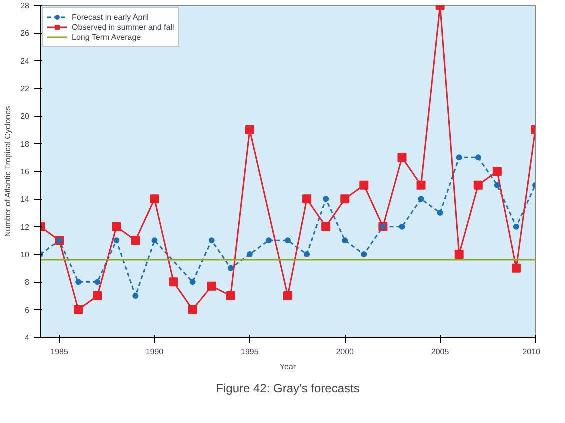  Describe the element at coordinates (25, 6) in the screenshot. I see `y-tick-label: 28` at that location.